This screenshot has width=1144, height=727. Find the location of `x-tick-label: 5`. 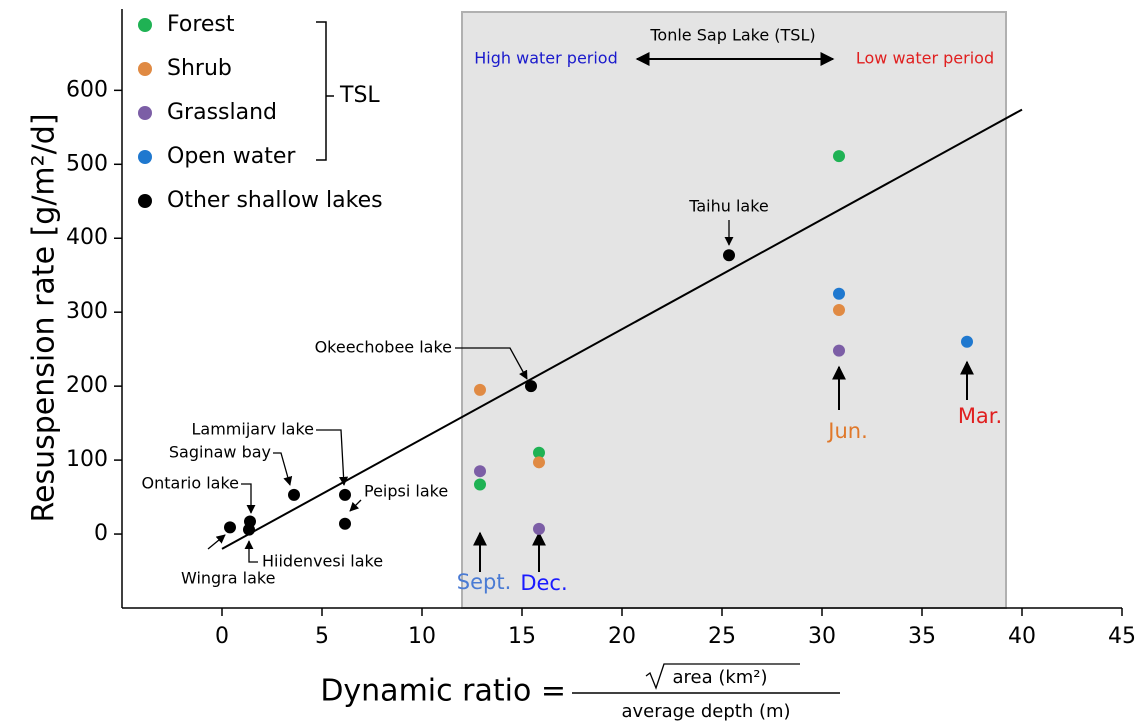

x-tick-label: 5 is located at coordinates (322, 636).